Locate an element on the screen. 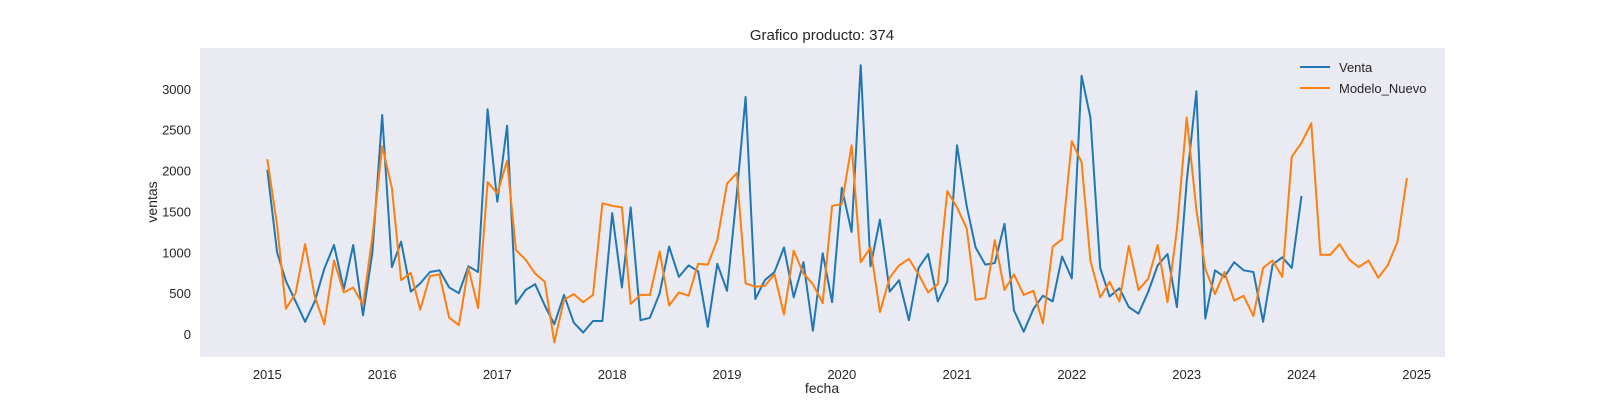 This screenshot has width=1600, height=405. y-tick-label: 1000 is located at coordinates (176, 252).